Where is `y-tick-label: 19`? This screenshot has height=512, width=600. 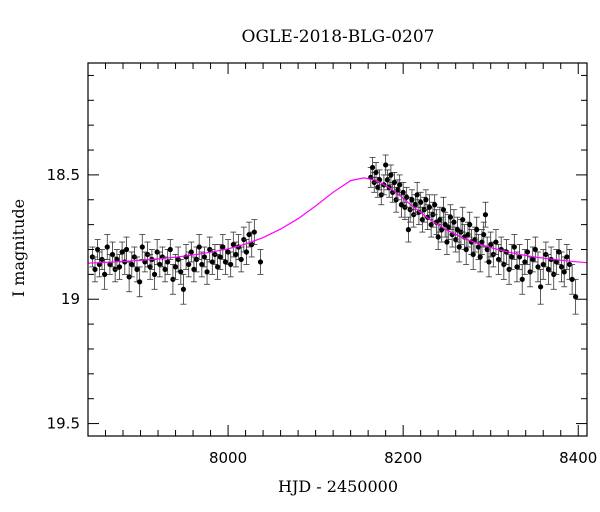
y-tick-label: 19 is located at coordinates (70, 299).